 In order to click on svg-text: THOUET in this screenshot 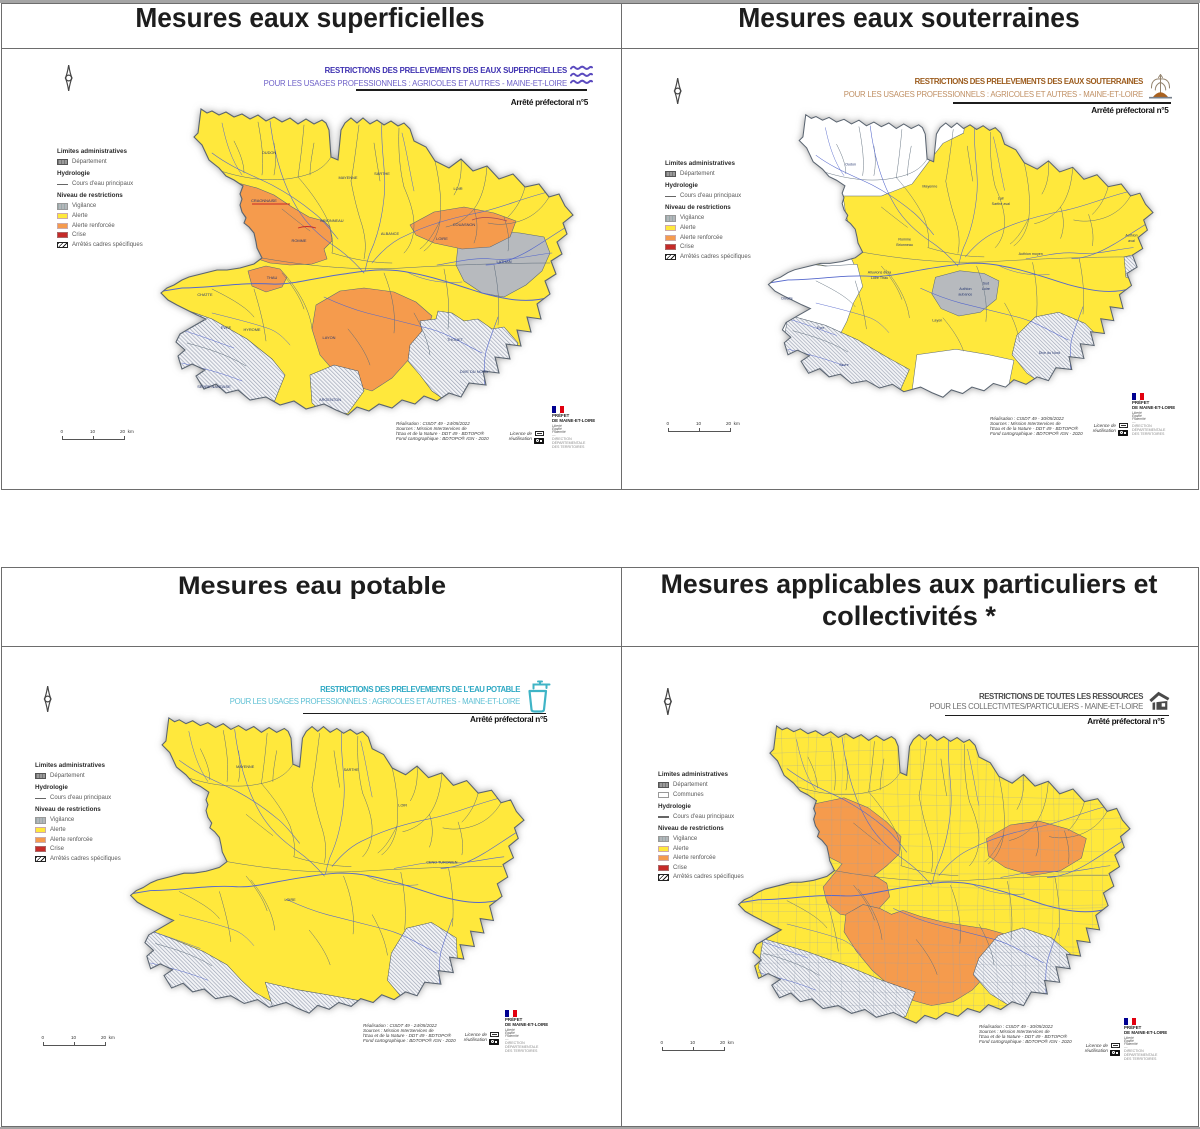, I will do `click(455, 339)`.